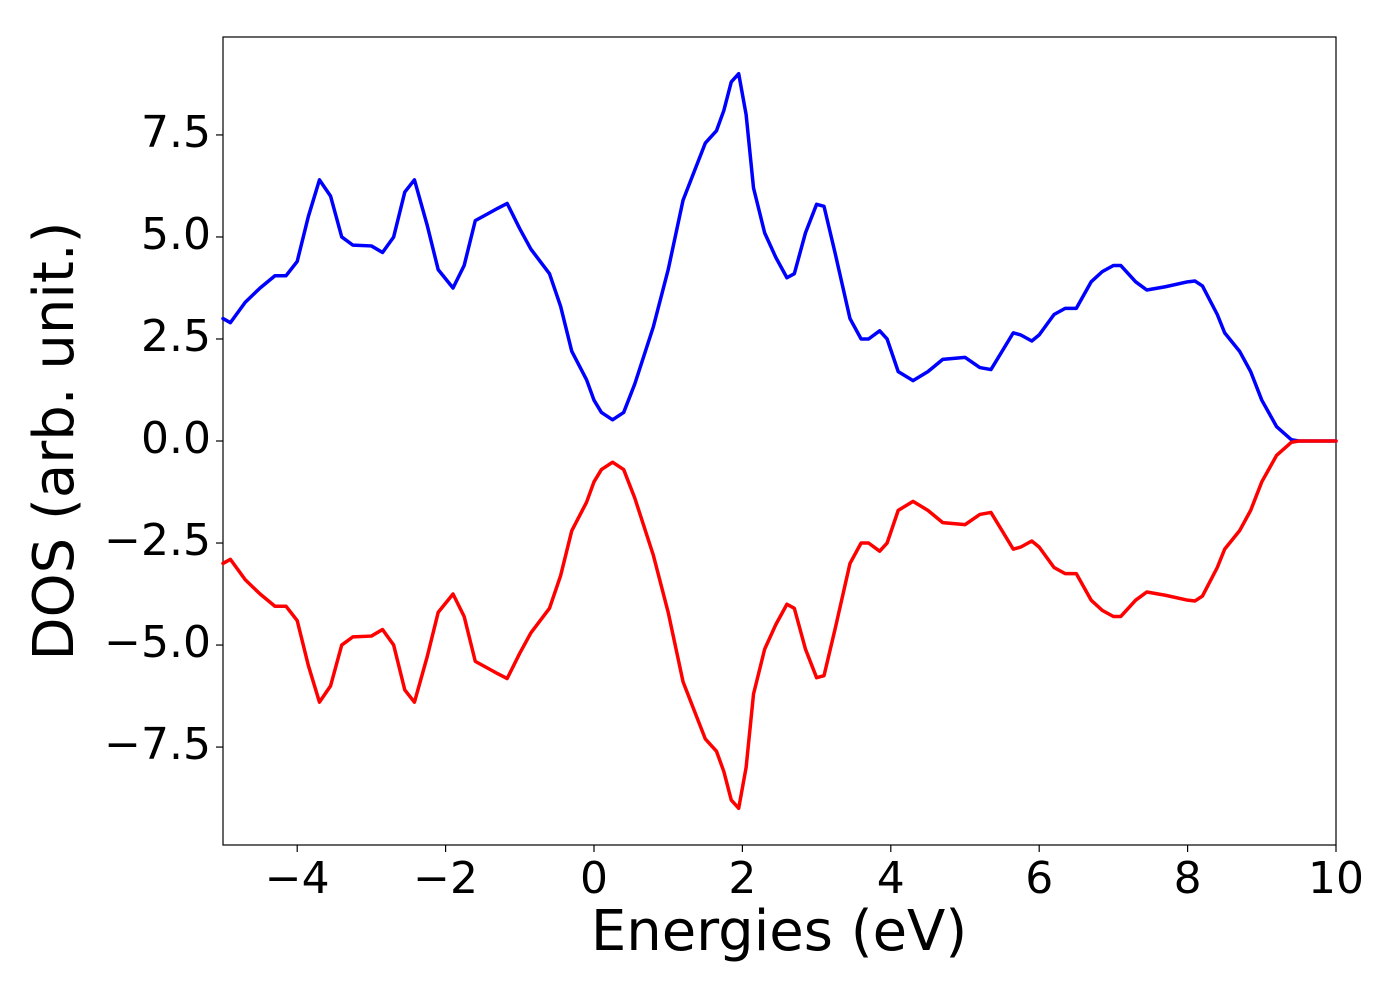 This screenshot has height=1000, width=1400. I want to click on y-tick-label: −5.0, so click(157, 642).